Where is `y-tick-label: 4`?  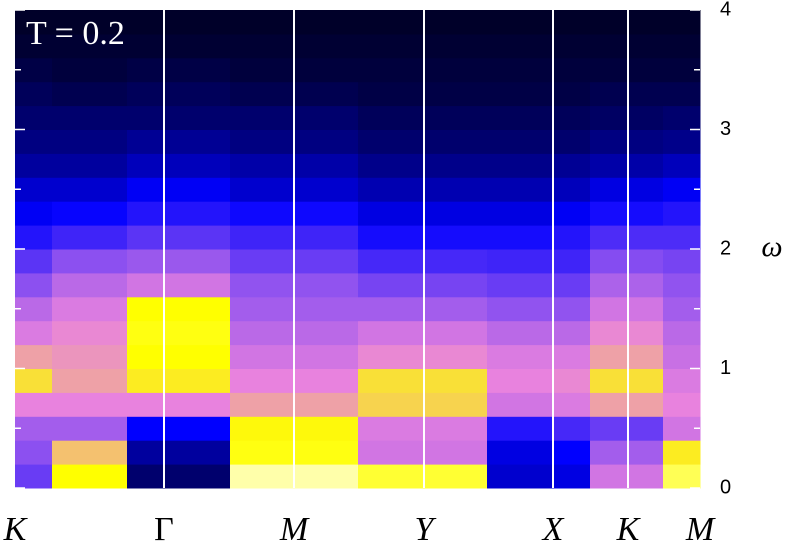
y-tick-label: 4 is located at coordinates (725, 10).